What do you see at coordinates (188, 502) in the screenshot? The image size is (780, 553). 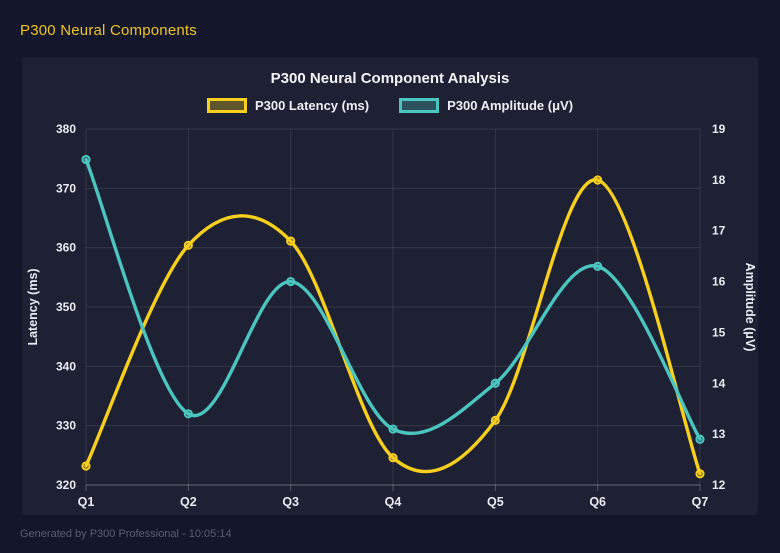 I see `x-axis-tick-label: Q2` at bounding box center [188, 502].